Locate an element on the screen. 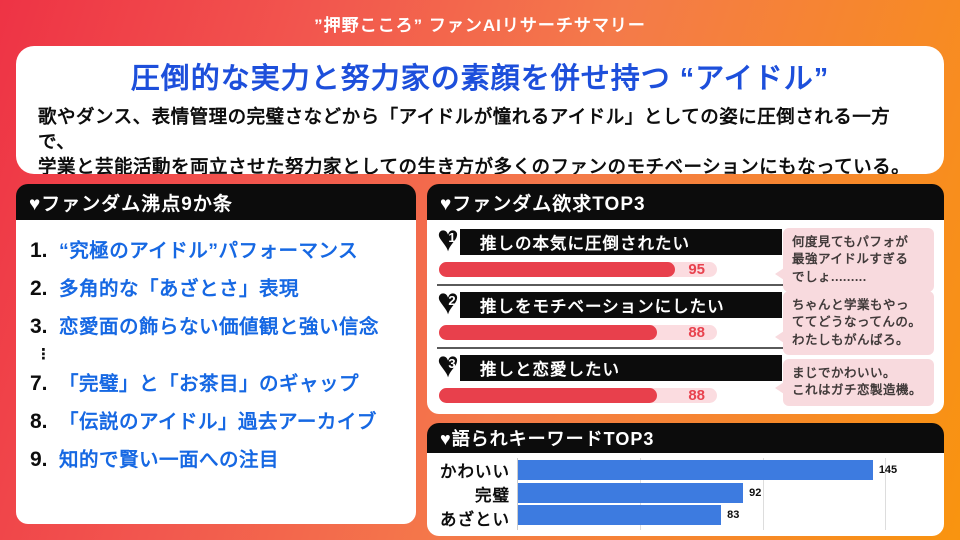 The image size is (960, 540). desire-label: 推しと恋愛したい is located at coordinates (621, 368).